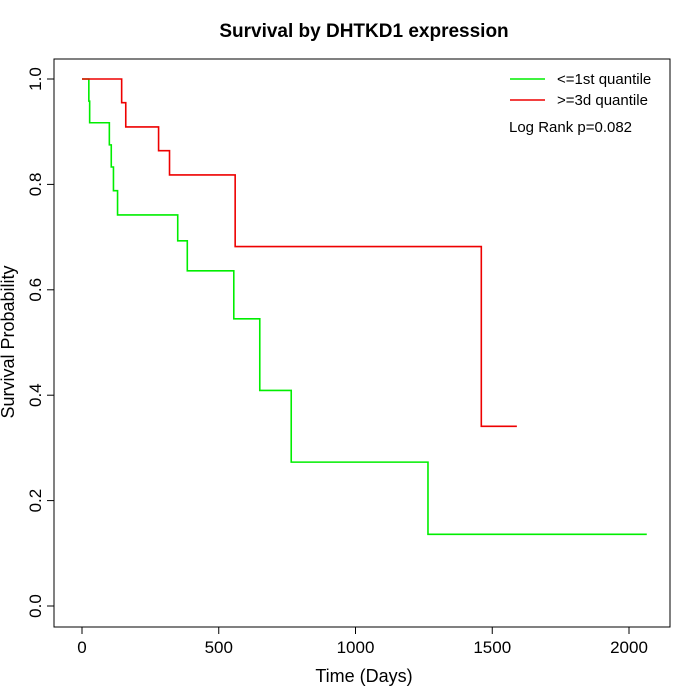 This screenshot has width=700, height=700. What do you see at coordinates (35, 185) in the screenshot?
I see `y-tick-label: 0.8` at bounding box center [35, 185].